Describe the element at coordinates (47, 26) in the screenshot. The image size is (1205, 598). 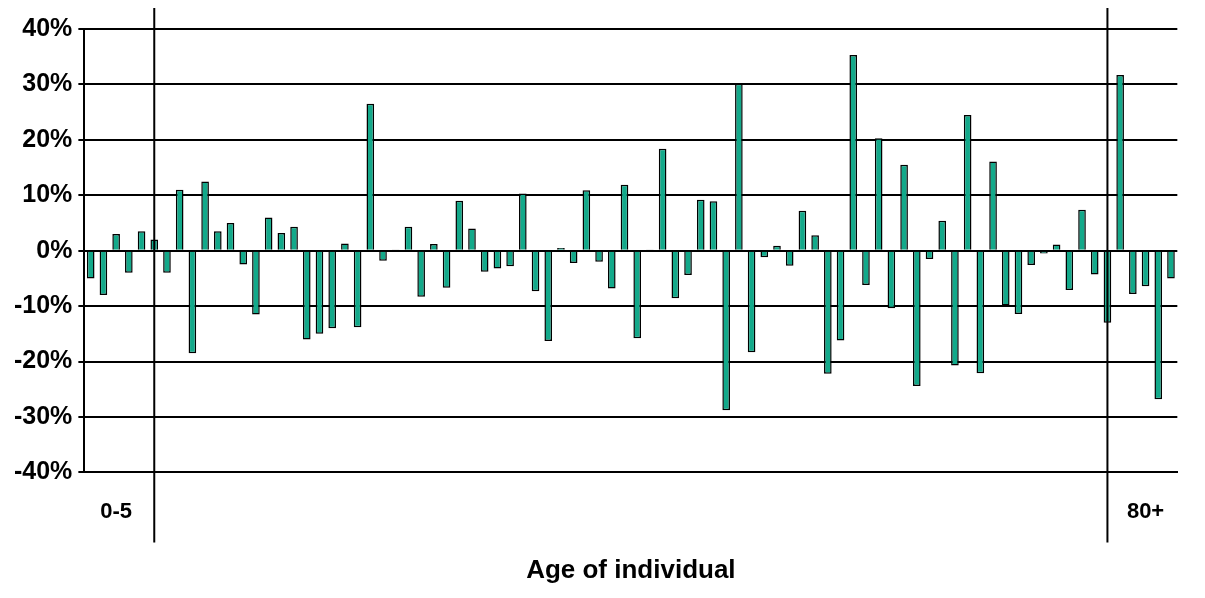
I see `y-tick-label: 40%` at that location.